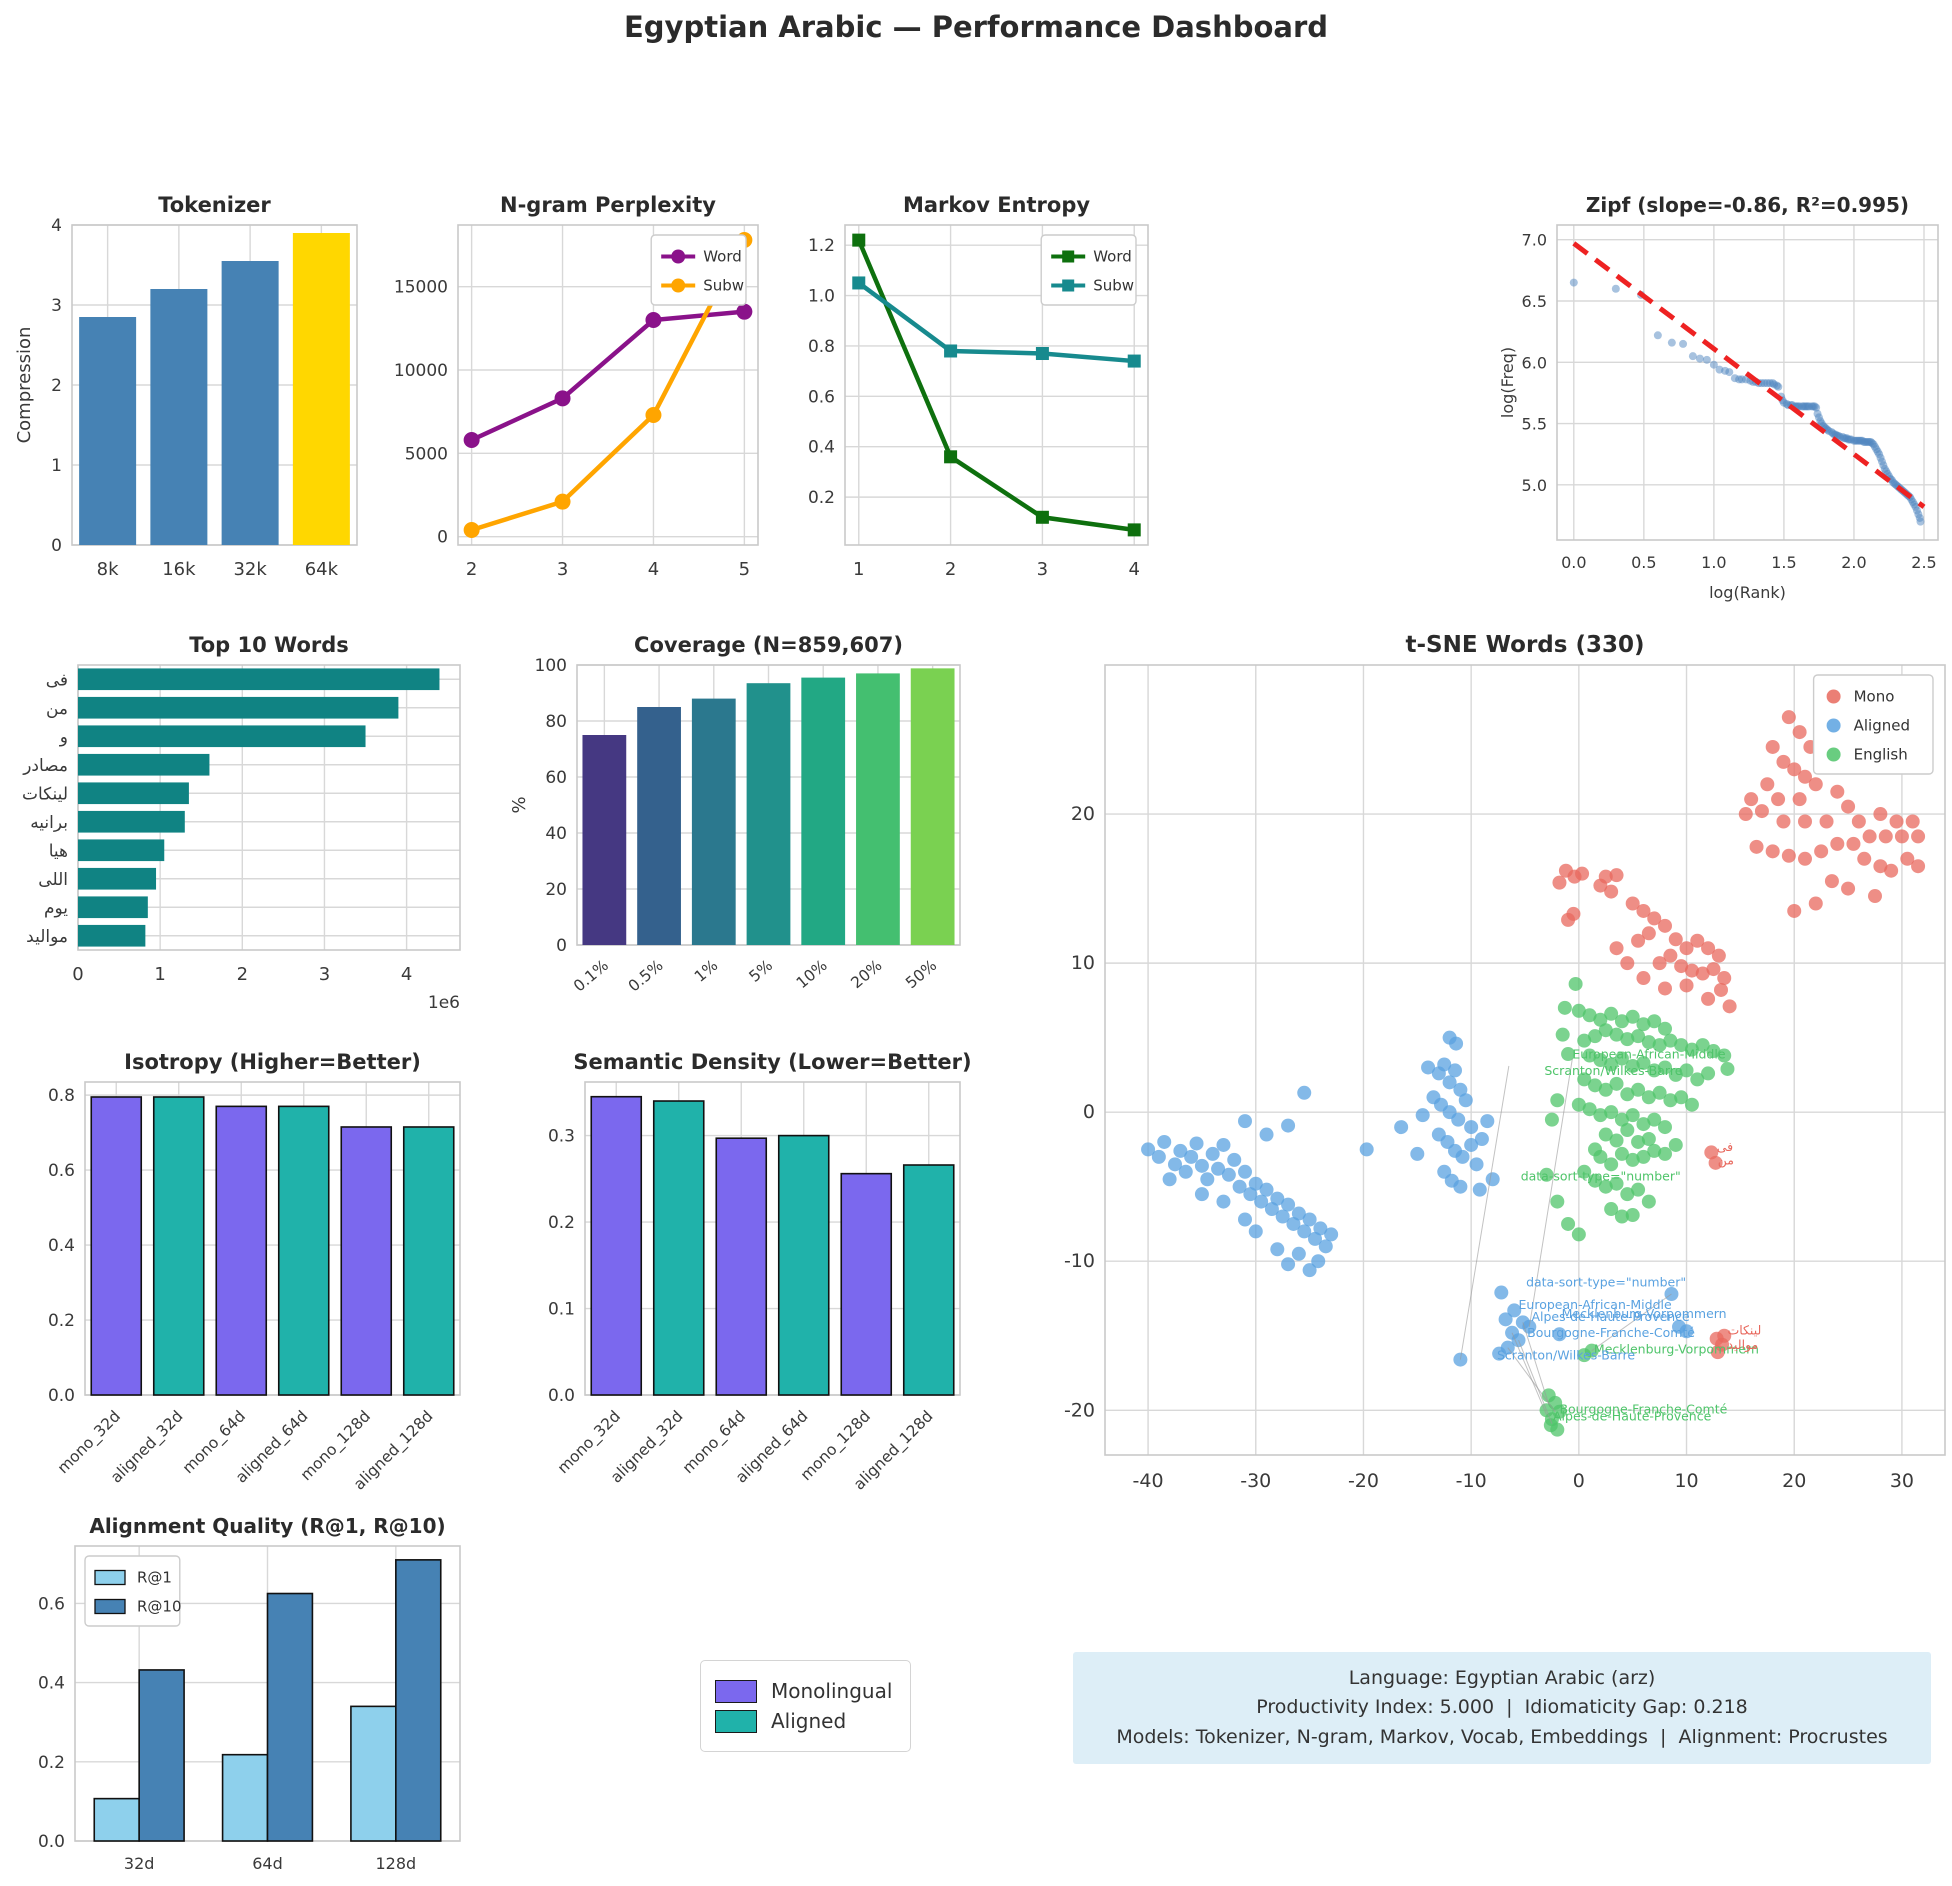 The height and width of the screenshot is (1886, 1952). Describe the element at coordinates (761, 971) in the screenshot. I see `svg-text: 5%` at that location.